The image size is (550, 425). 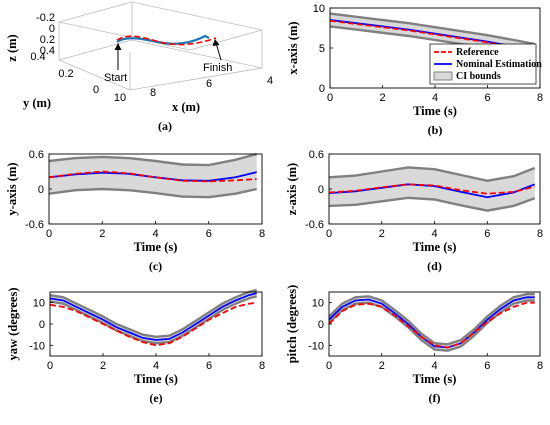 I want to click on panel-c-y-label: y-axis (m), so click(x=12, y=188).